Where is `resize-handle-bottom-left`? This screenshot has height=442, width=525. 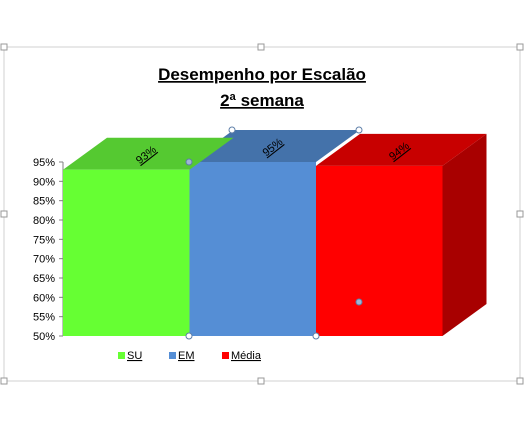
resize-handle-bottom-left is located at coordinates (4, 381).